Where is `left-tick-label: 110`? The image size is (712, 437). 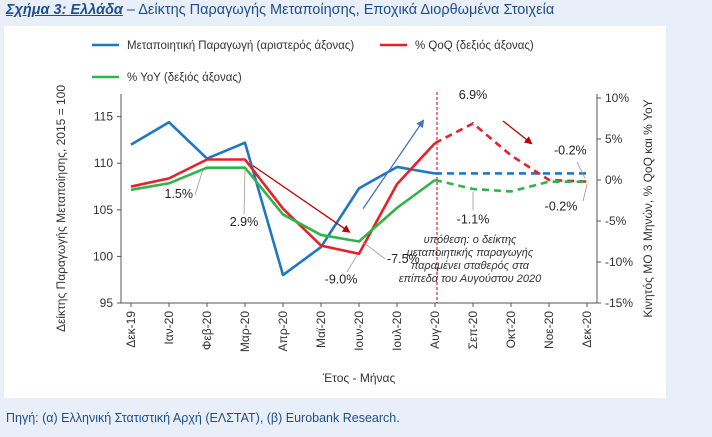
left-tick-label: 110 is located at coordinates (103, 163).